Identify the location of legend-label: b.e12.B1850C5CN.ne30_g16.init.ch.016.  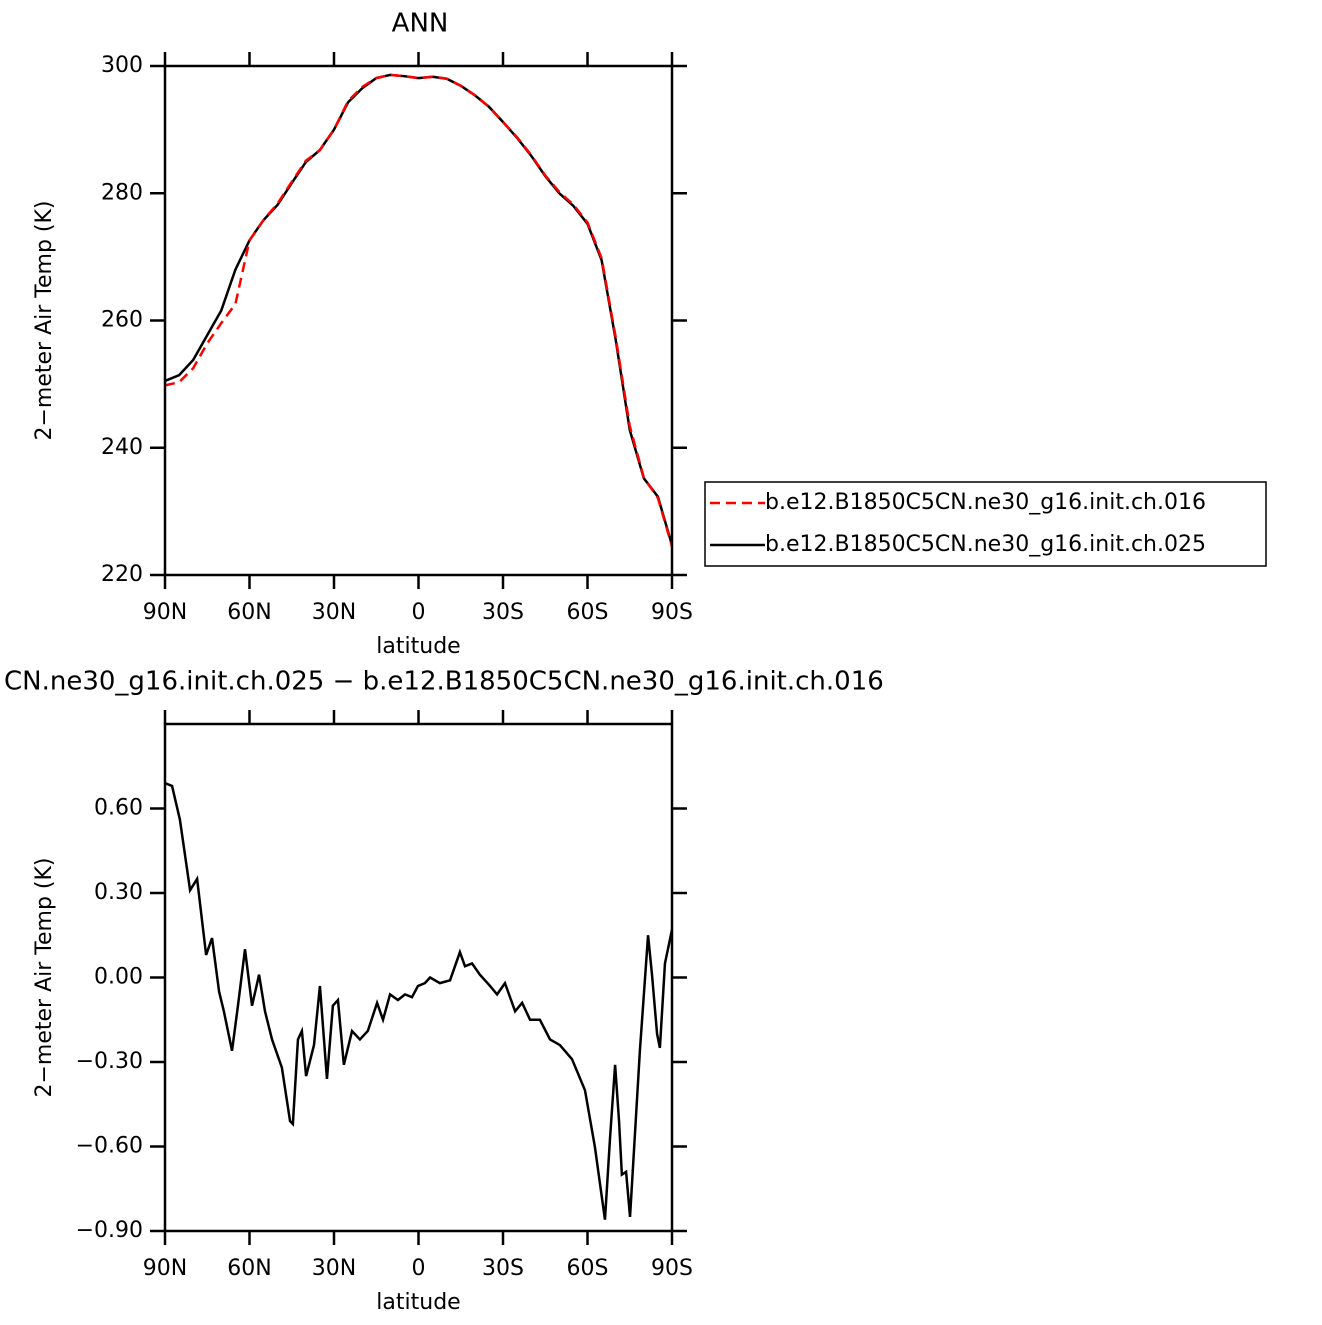
(985, 502).